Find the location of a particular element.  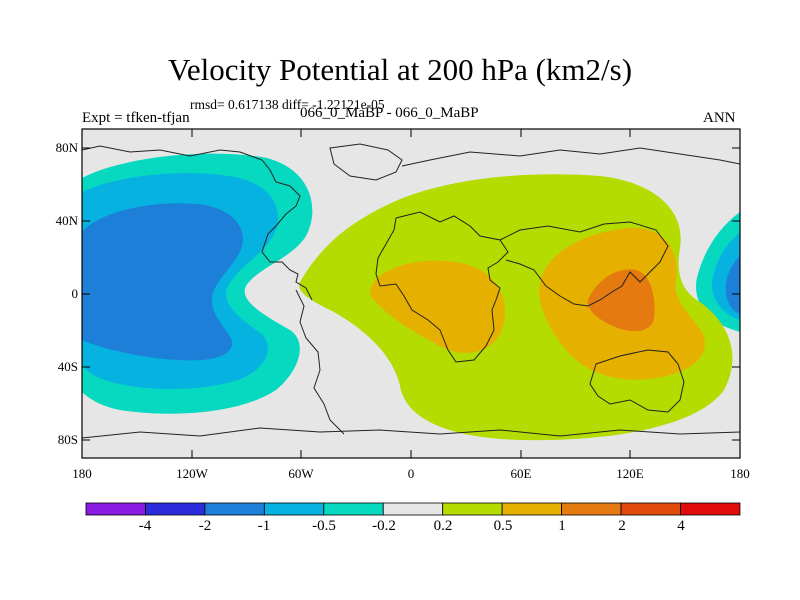

lat-tick-40n: 40N is located at coordinates (66, 220).